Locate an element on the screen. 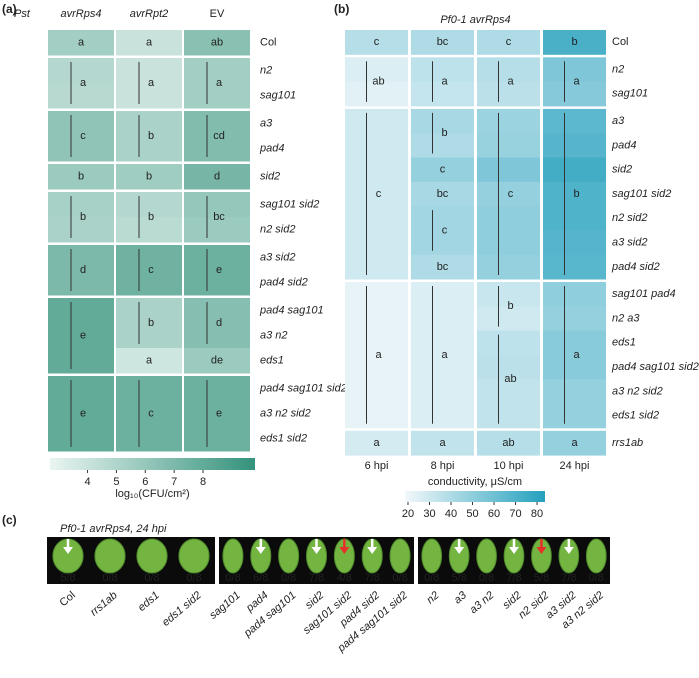  column-label: EV is located at coordinates (217, 14).